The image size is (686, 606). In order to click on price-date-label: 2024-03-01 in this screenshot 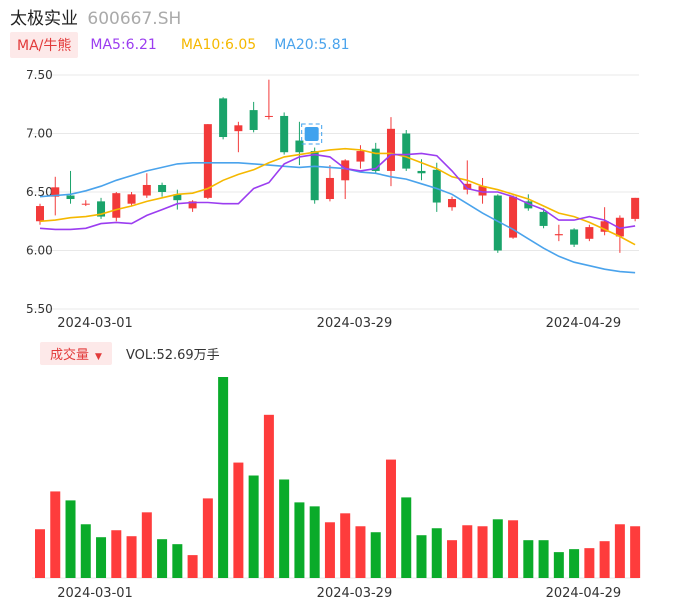, I will do `click(95, 323)`.